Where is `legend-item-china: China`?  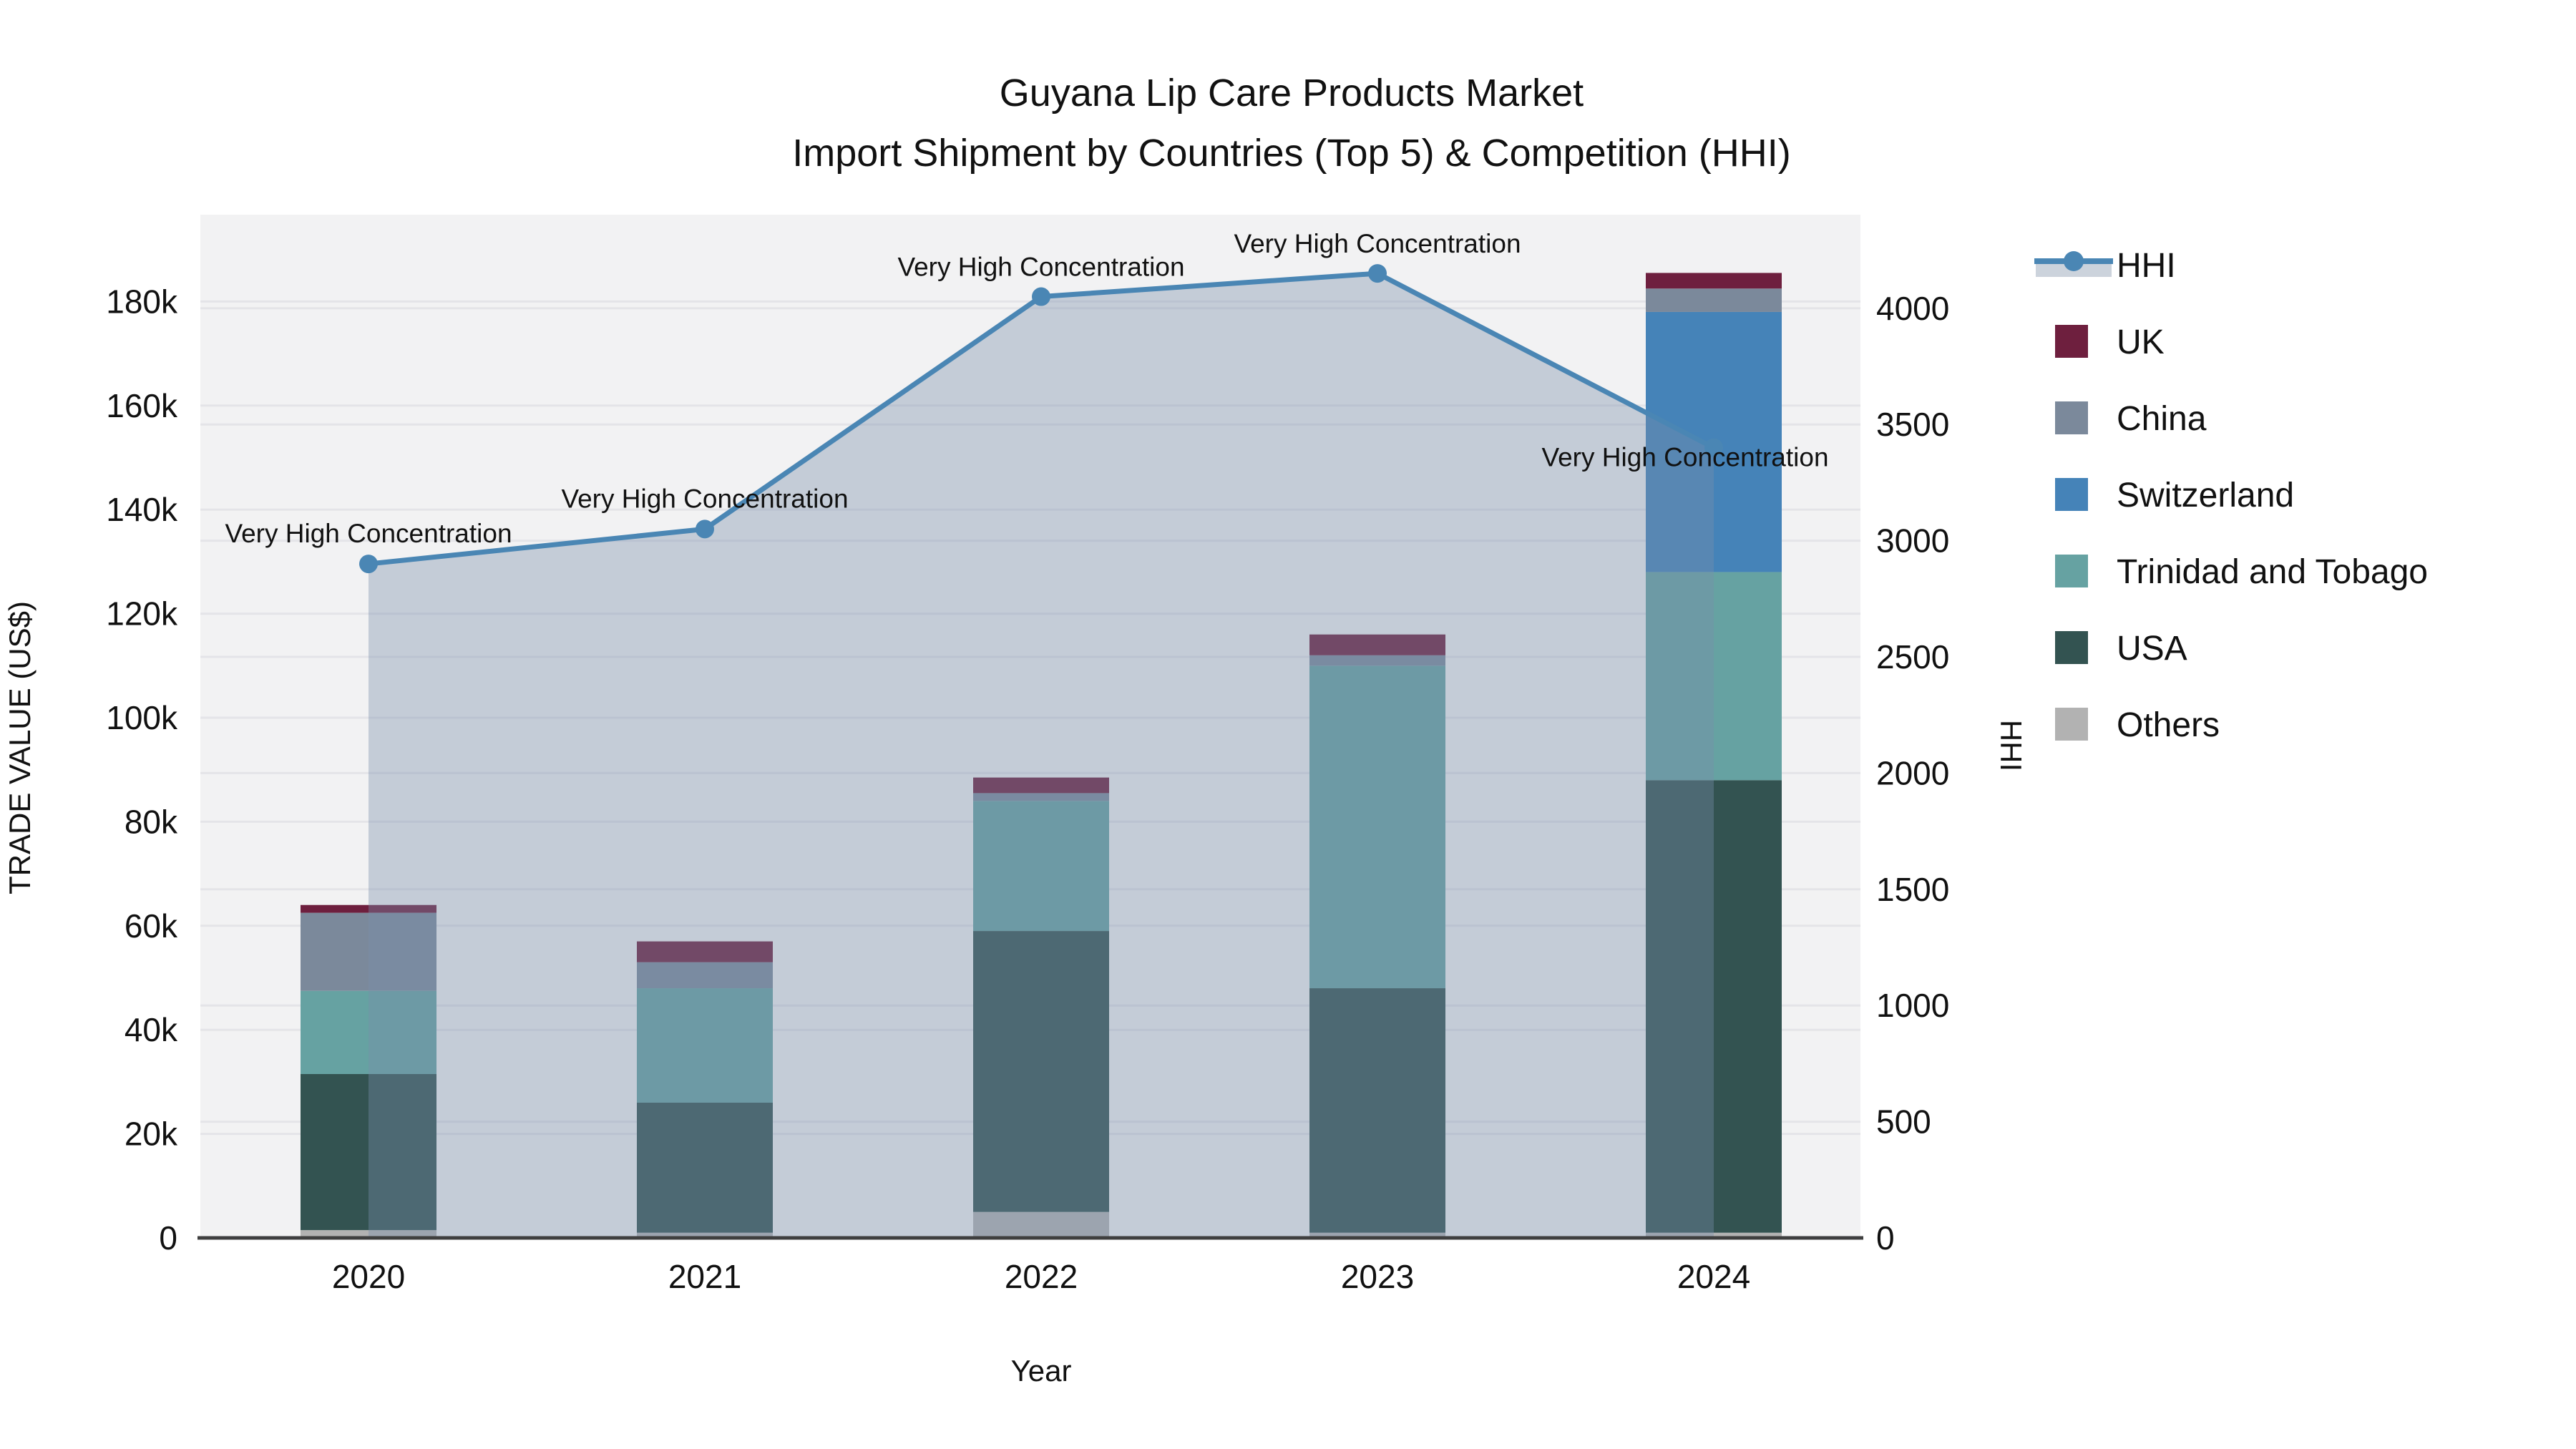
legend-item-china: China is located at coordinates (2131, 419).